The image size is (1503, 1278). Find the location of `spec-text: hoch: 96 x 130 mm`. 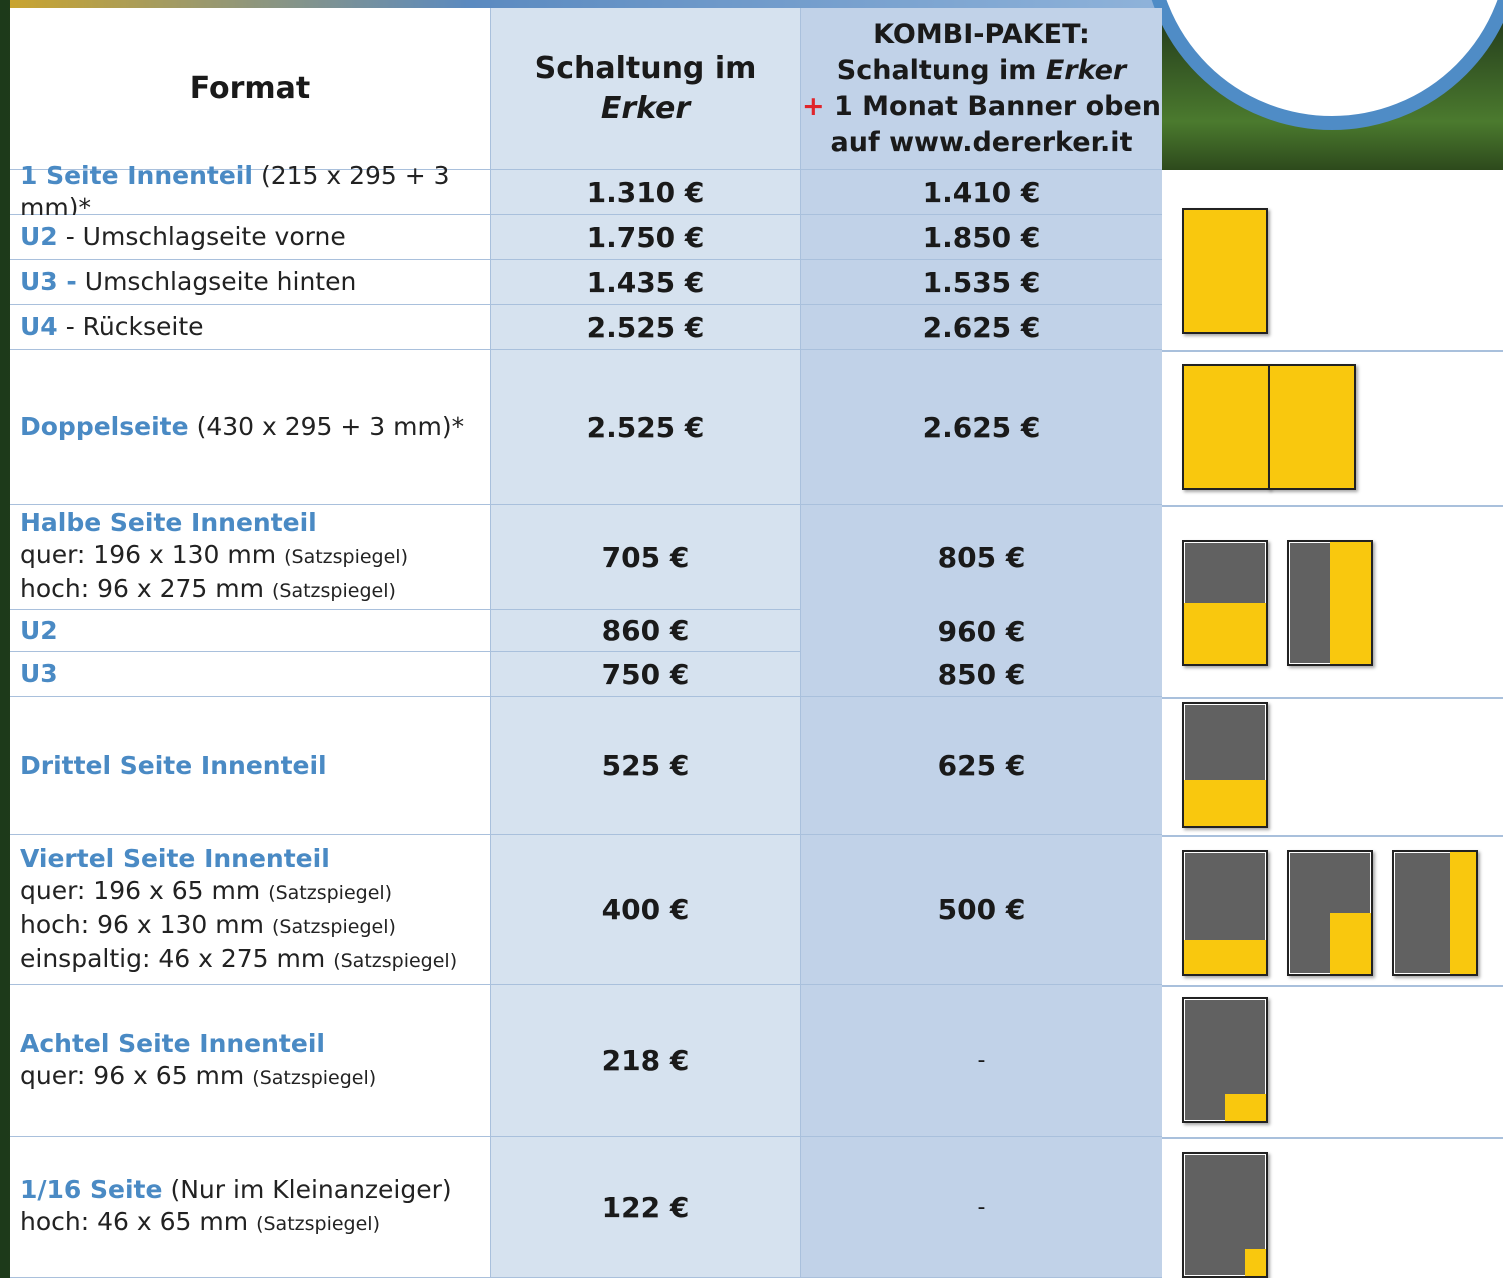

spec-text: hoch: 96 x 130 mm is located at coordinates (142, 924).